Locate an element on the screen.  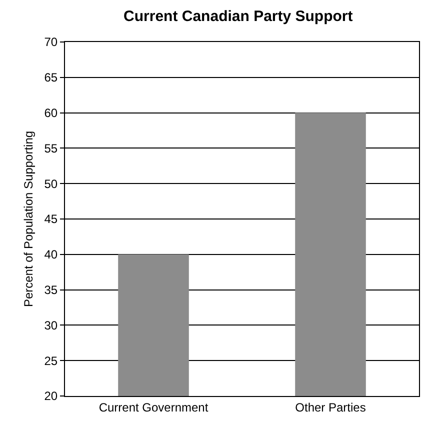
y-tick-label: 60 is located at coordinates (51, 113).